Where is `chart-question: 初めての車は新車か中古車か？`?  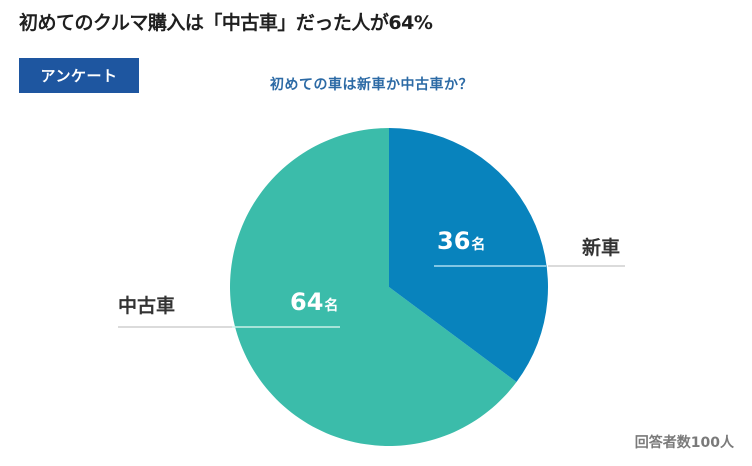
chart-question: 初めての車は新車か中古車か？ is located at coordinates (371, 85).